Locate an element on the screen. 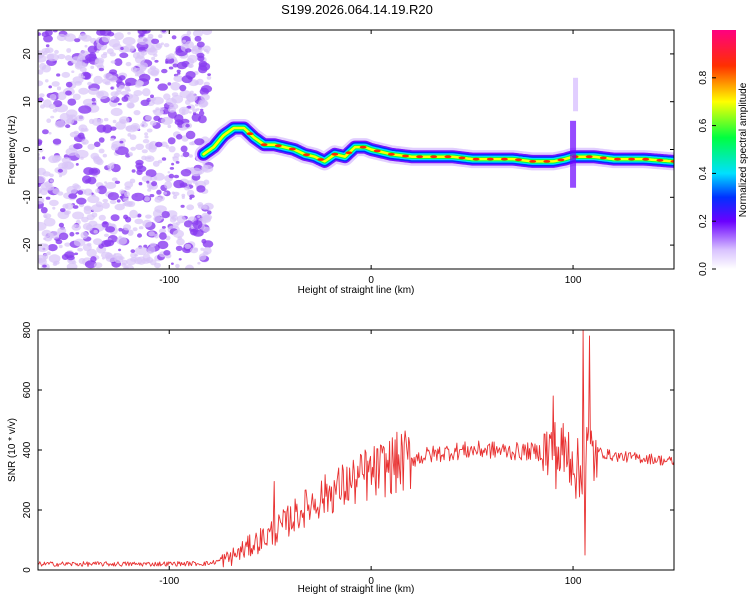 This screenshot has width=750, height=600. snr-ytick-label: 200 is located at coordinates (27, 509).